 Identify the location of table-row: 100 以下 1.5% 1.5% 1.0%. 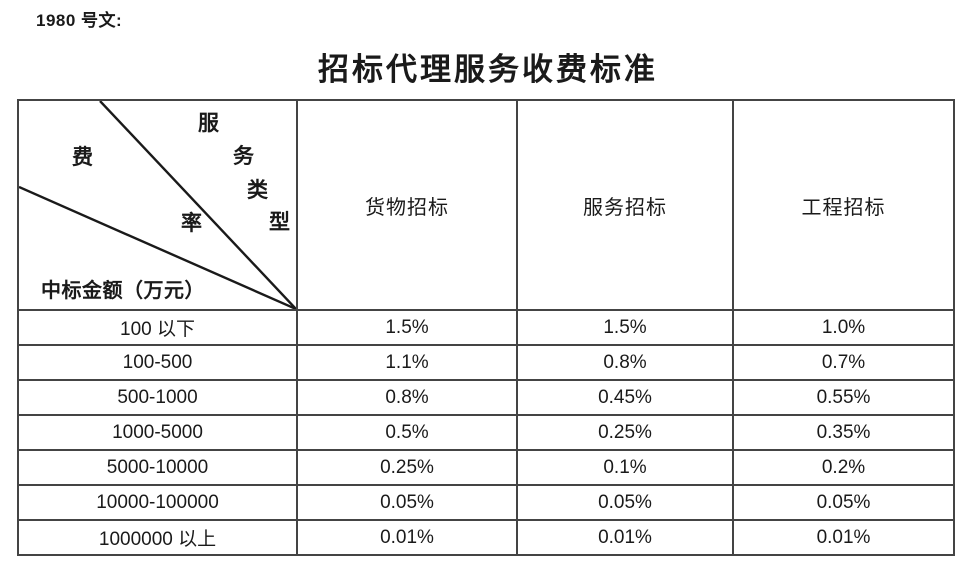
(486, 327).